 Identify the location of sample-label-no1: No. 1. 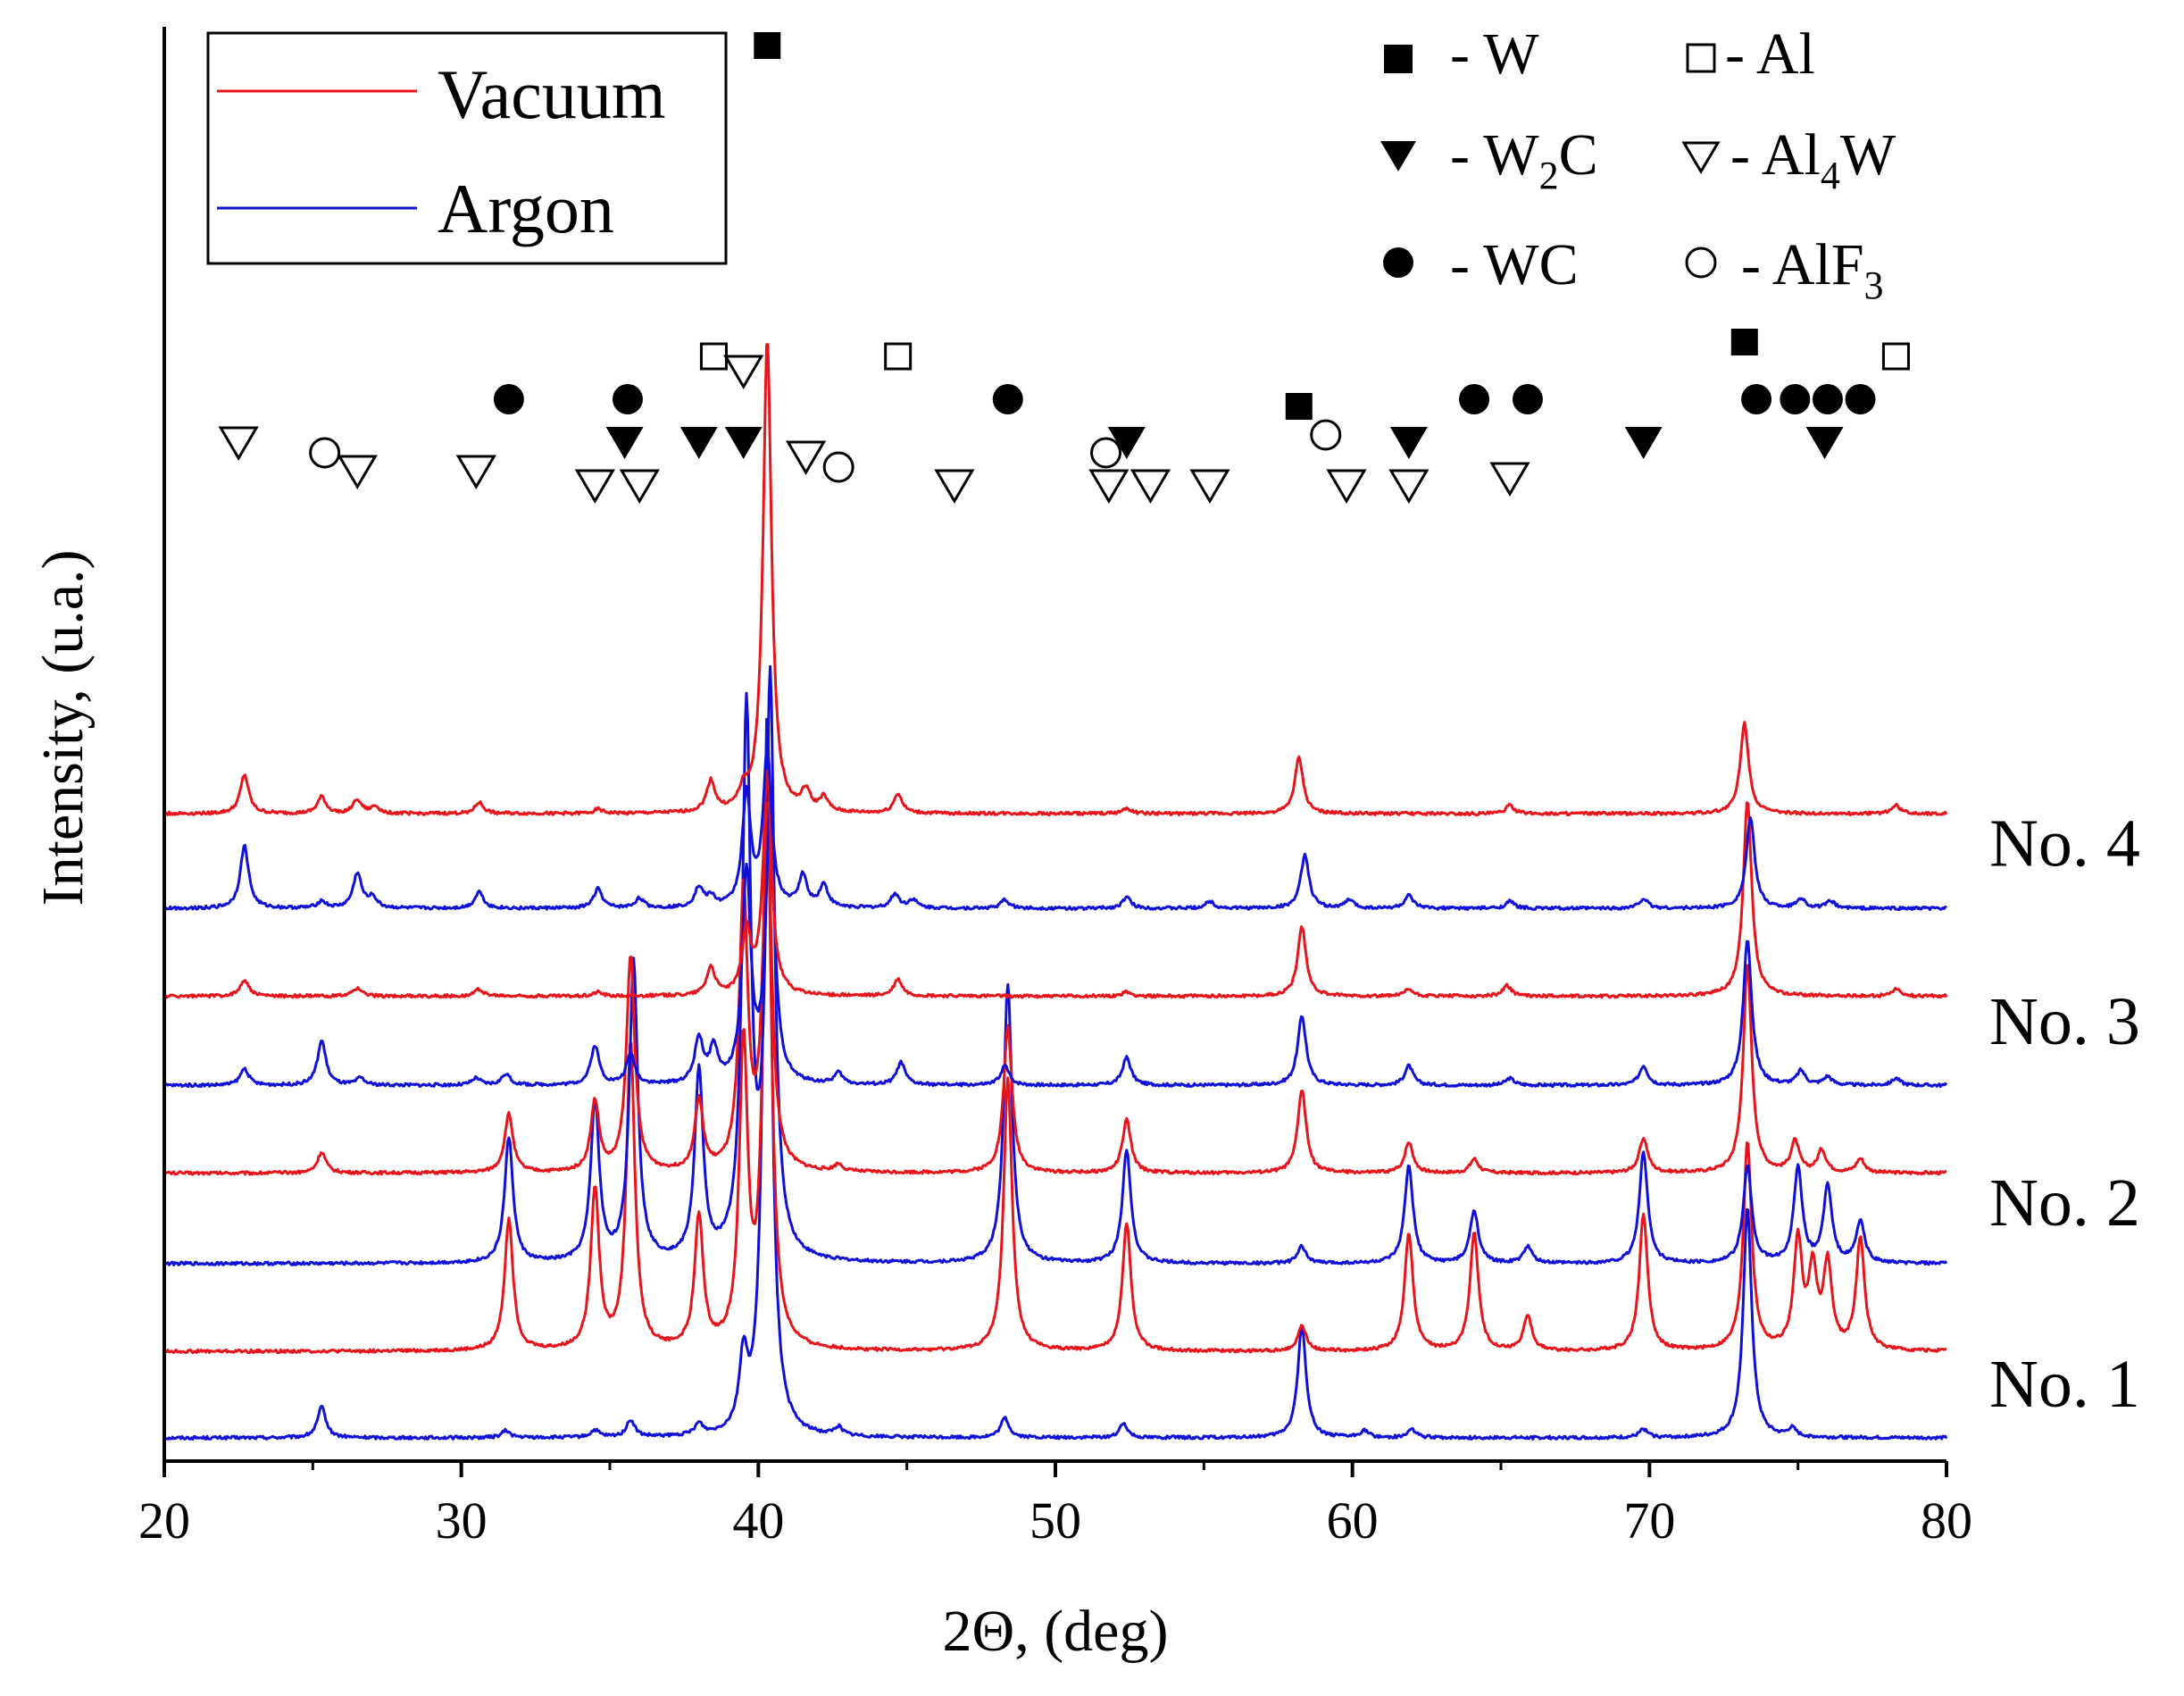
(2064, 1384).